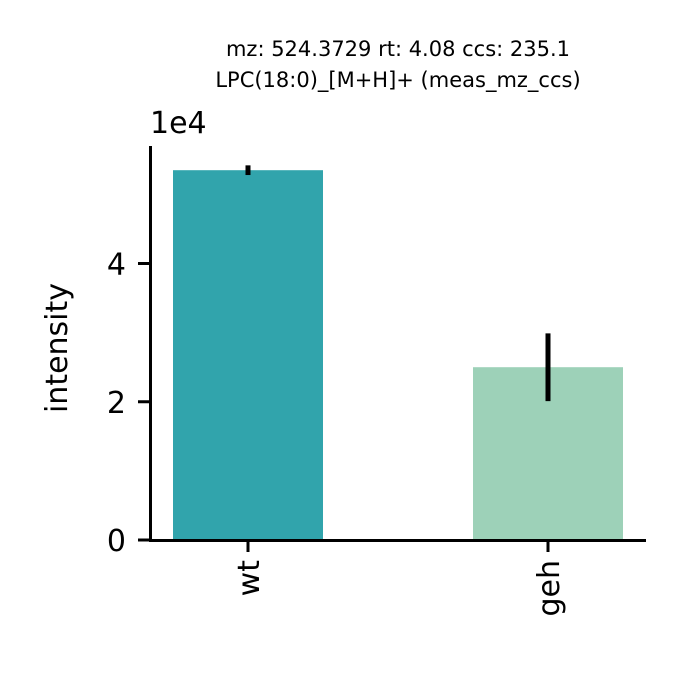 Image resolution: width=686 pixels, height=682 pixels. Describe the element at coordinates (549, 588) in the screenshot. I see `x-tick-label-geh: geh` at that location.